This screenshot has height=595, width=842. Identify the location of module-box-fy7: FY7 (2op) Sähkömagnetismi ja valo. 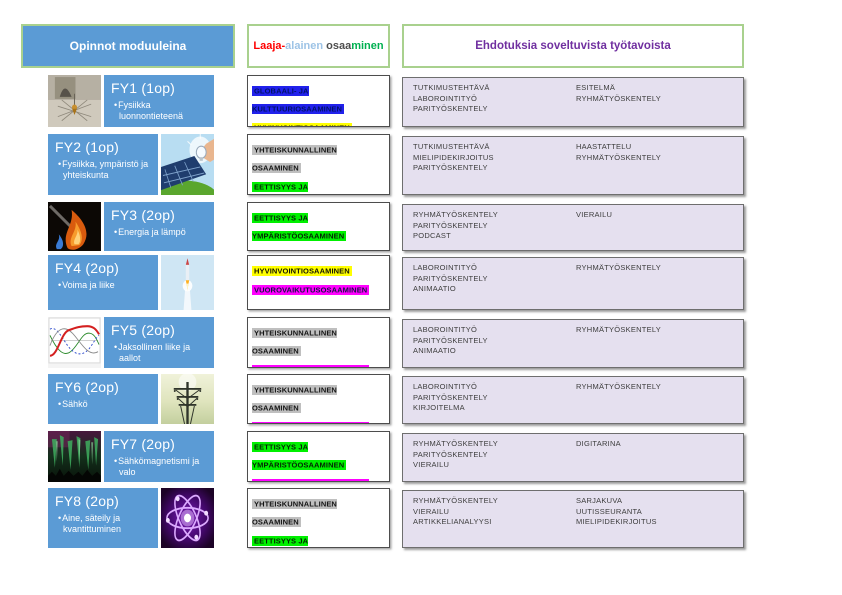
(159, 456).